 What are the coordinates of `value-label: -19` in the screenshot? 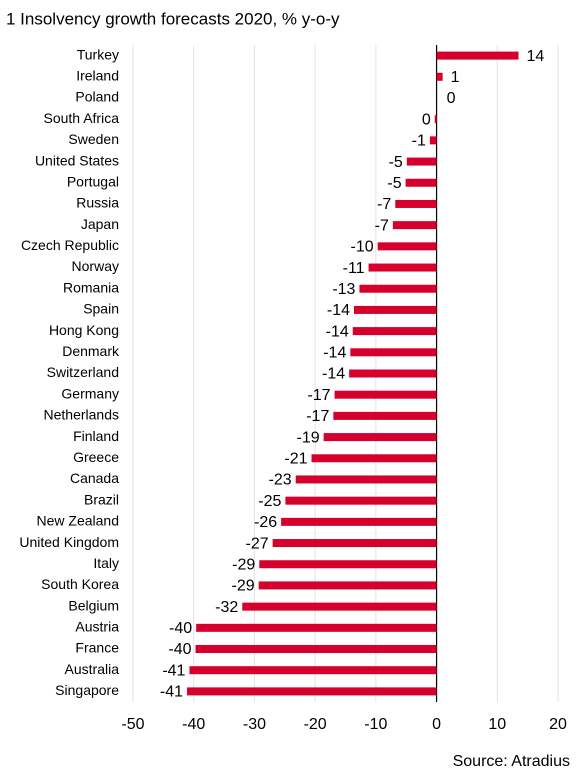 It's located at (308, 437).